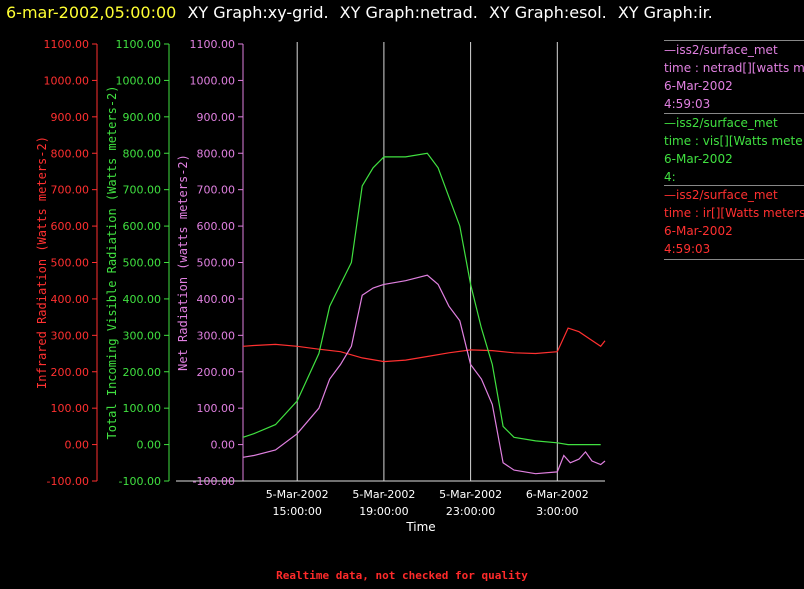 This screenshot has height=589, width=804. What do you see at coordinates (213, 44) in the screenshot?
I see `netrad-y-axis-tick-label: 1100.00` at bounding box center [213, 44].